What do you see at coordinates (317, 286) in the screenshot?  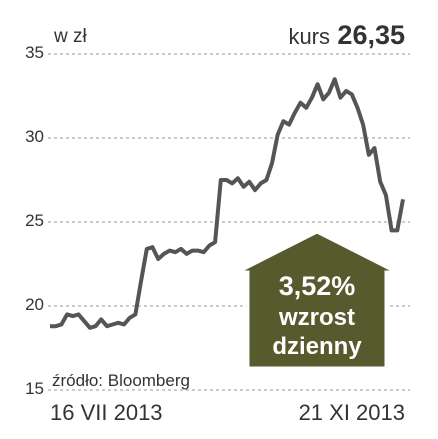 I see `badge-change: 3,52%` at bounding box center [317, 286].